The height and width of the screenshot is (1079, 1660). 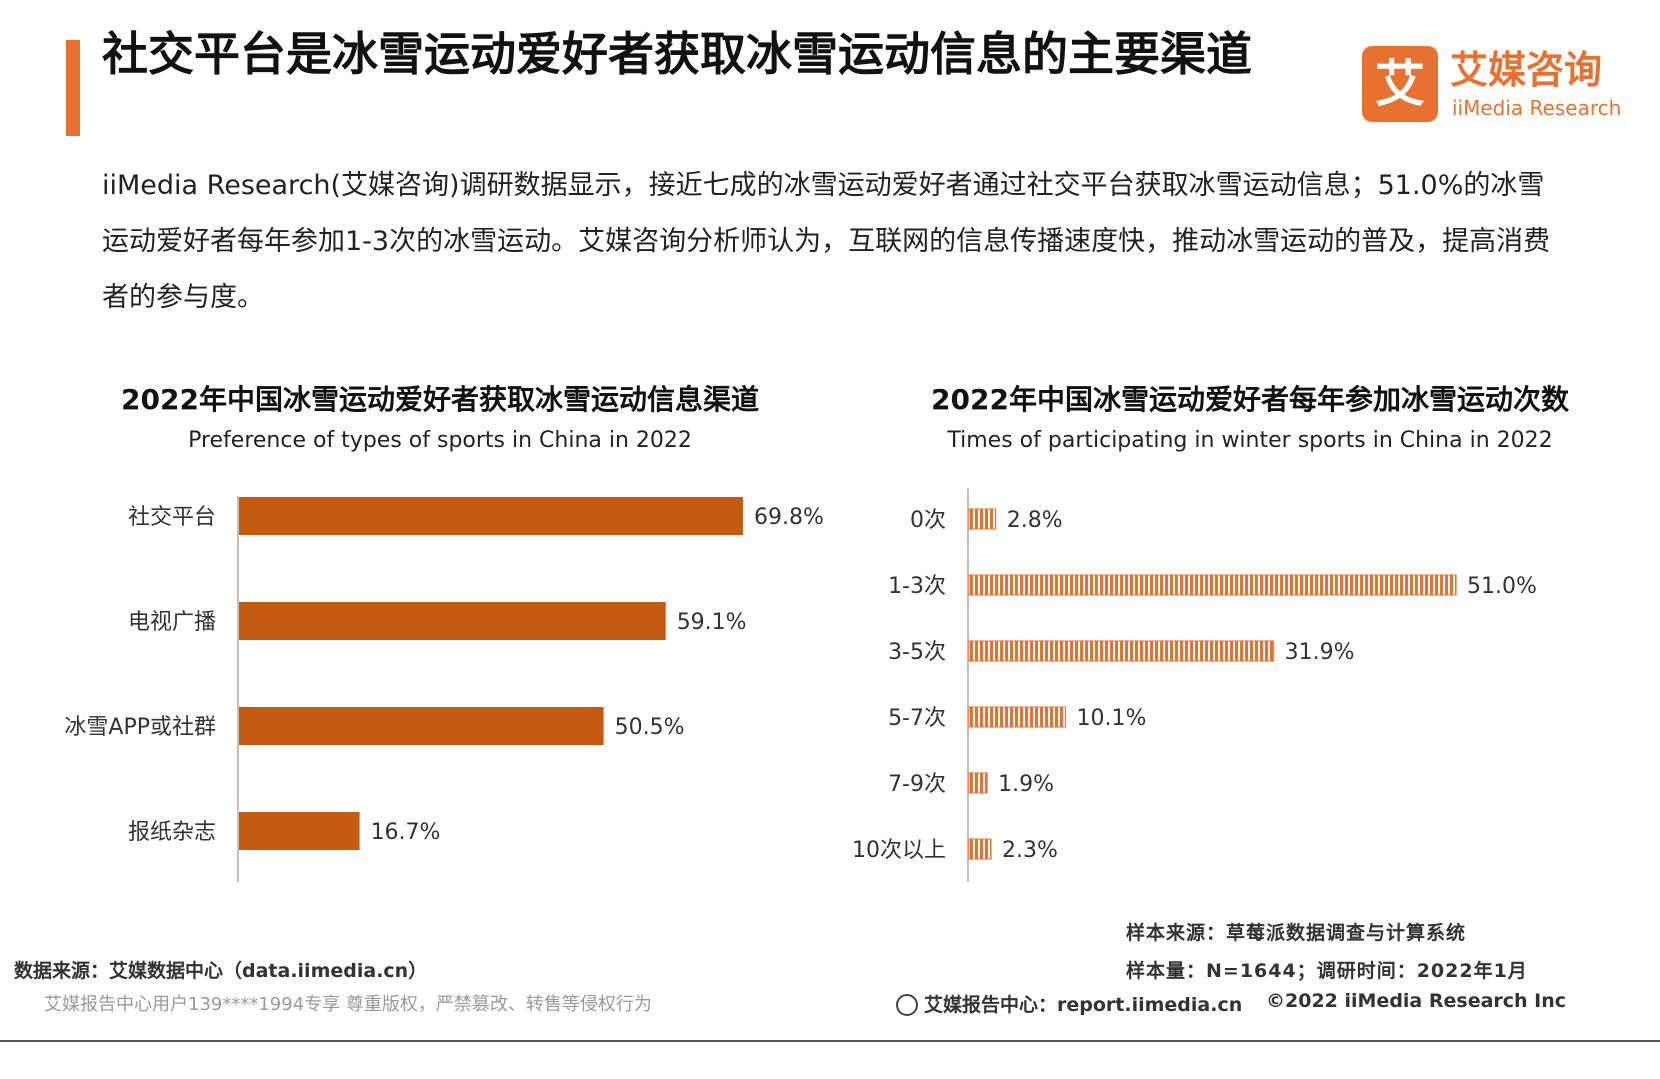 I want to click on category-label-3: 5-7次, so click(x=917, y=718).